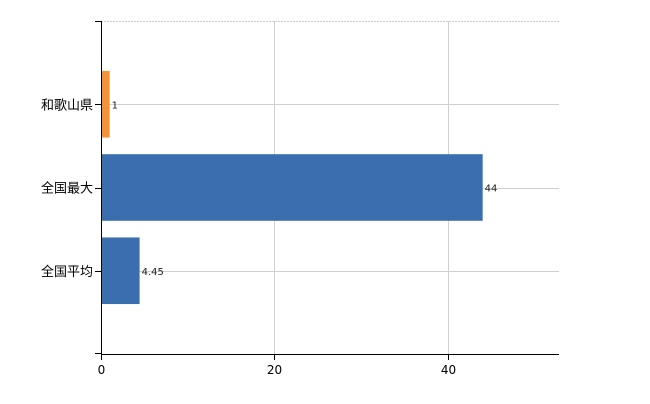 The width and height of the screenshot is (650, 404). Describe the element at coordinates (448, 370) in the screenshot. I see `x-tick-label: 40` at that location.